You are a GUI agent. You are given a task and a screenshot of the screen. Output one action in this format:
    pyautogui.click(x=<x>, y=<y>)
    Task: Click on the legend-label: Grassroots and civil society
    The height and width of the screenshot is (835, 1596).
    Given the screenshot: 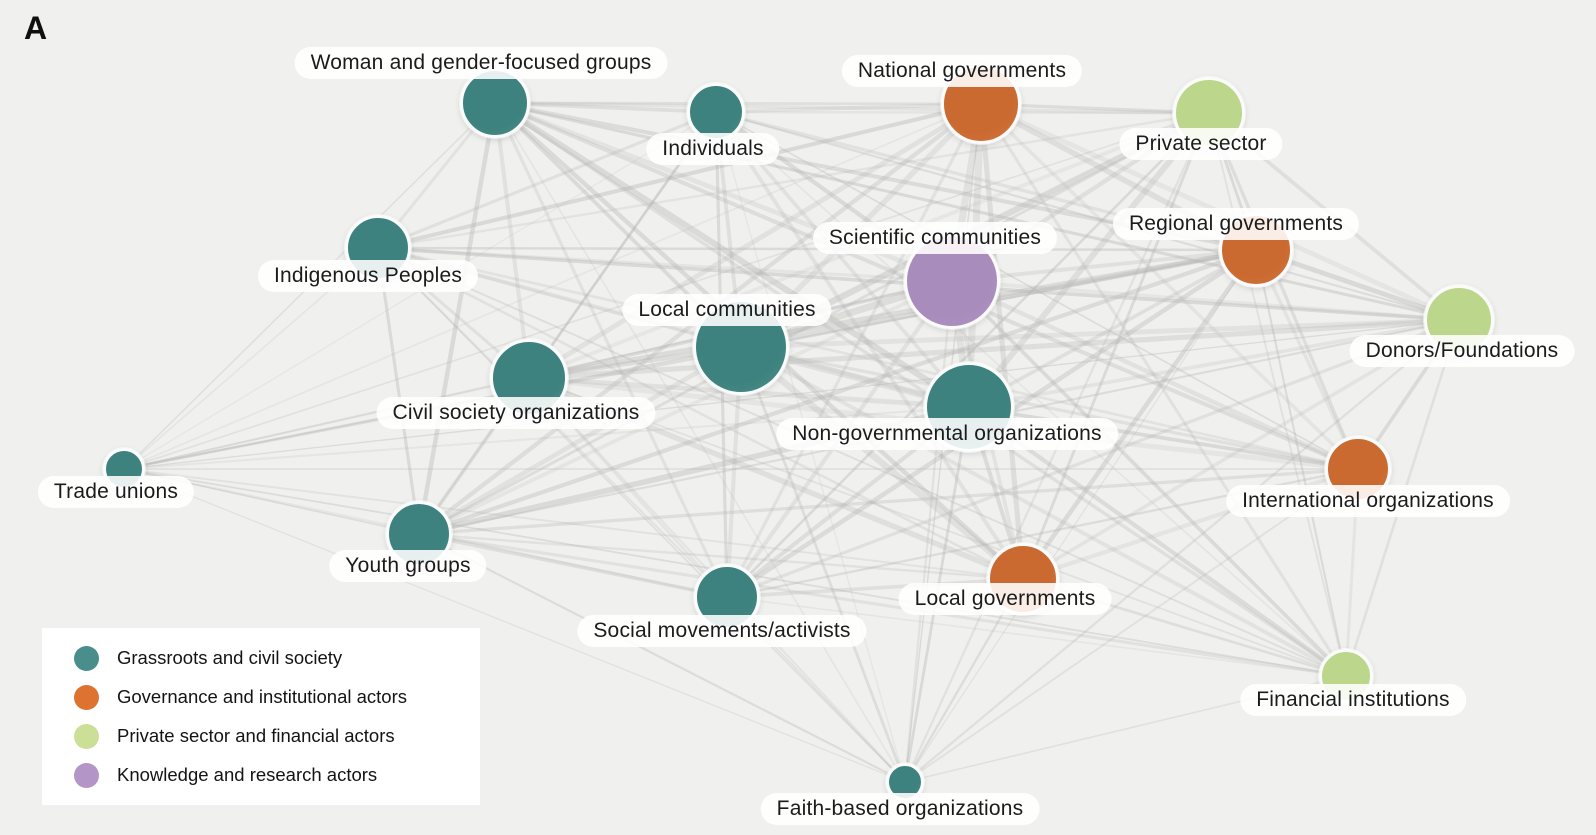 What is the action you would take?
    pyautogui.click(x=230, y=657)
    